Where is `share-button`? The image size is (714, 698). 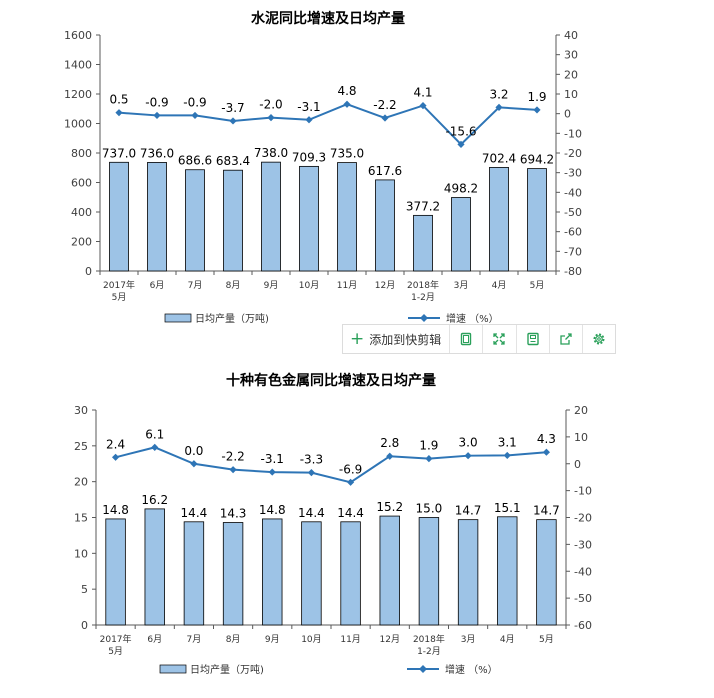
share-button is located at coordinates (566, 339).